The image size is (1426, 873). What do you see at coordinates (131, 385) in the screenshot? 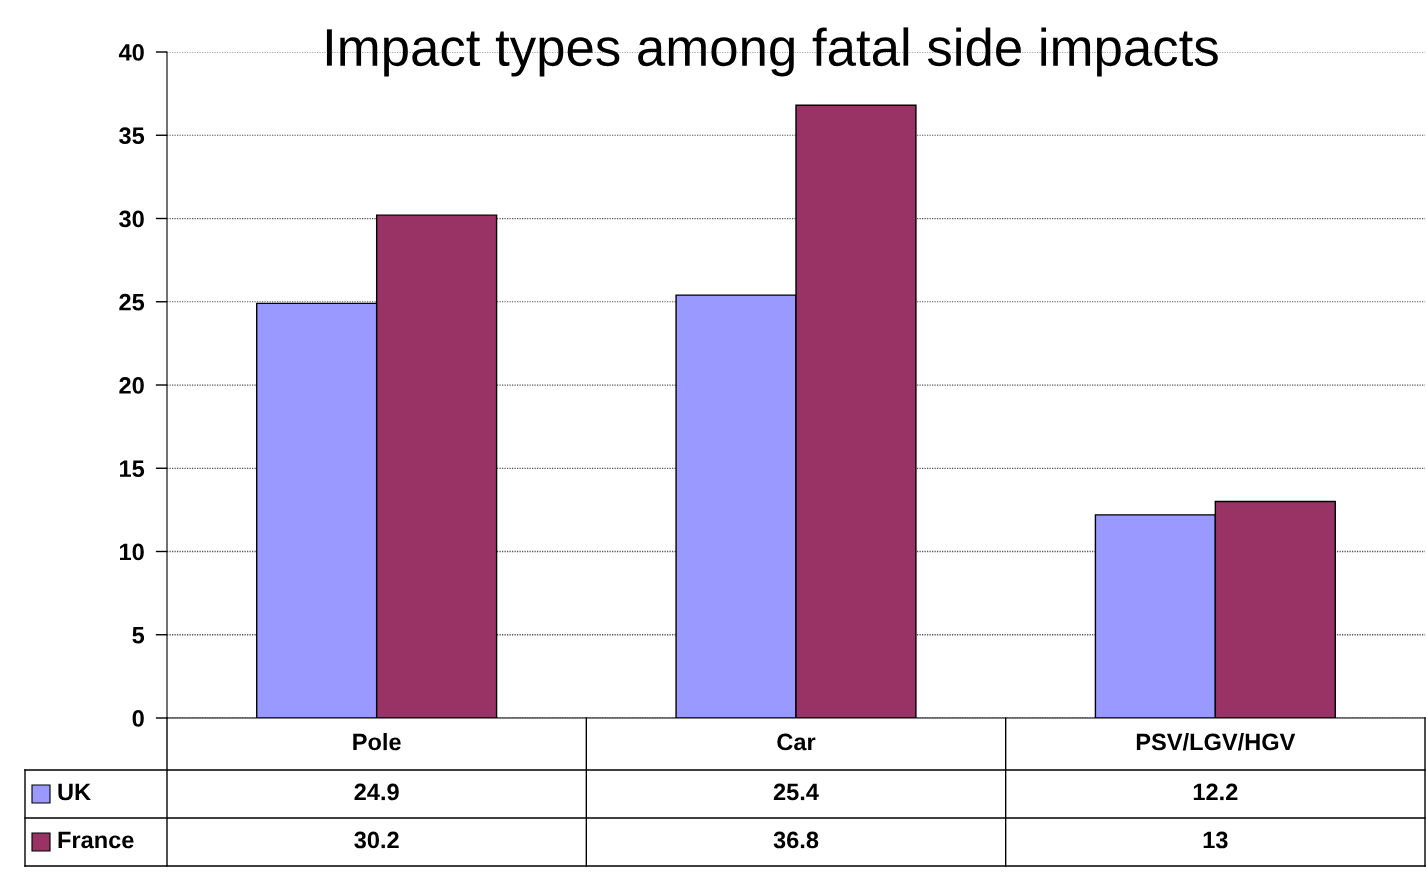
I see `y-tick-label: 20` at bounding box center [131, 385].